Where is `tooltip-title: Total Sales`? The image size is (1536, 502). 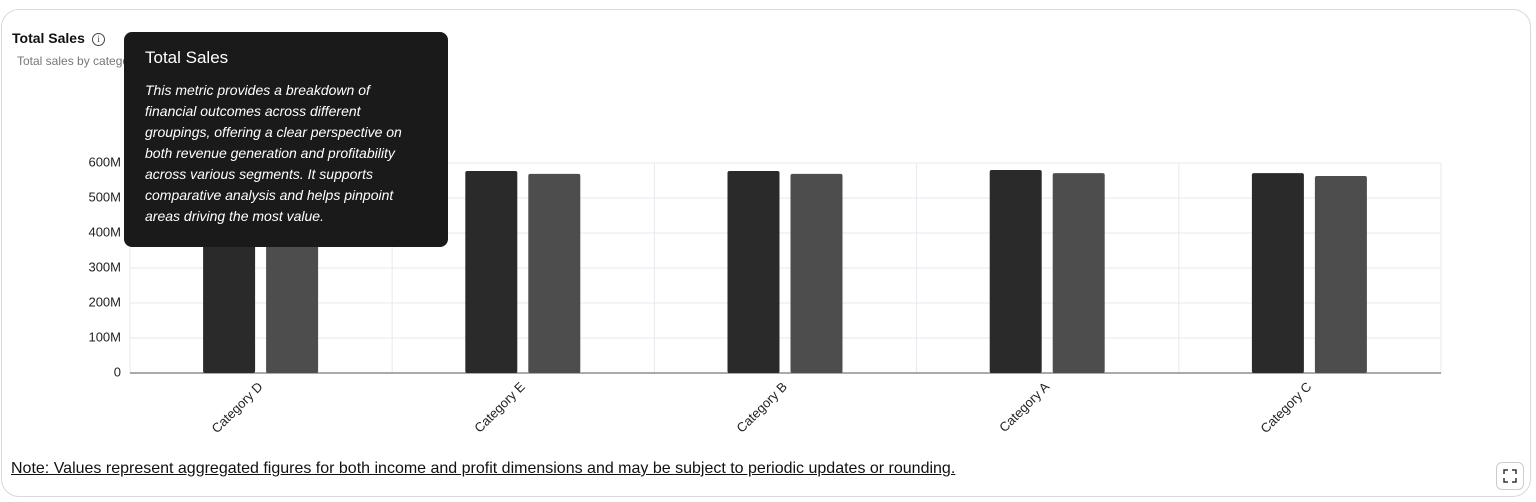
tooltip-title: Total Sales is located at coordinates (187, 57).